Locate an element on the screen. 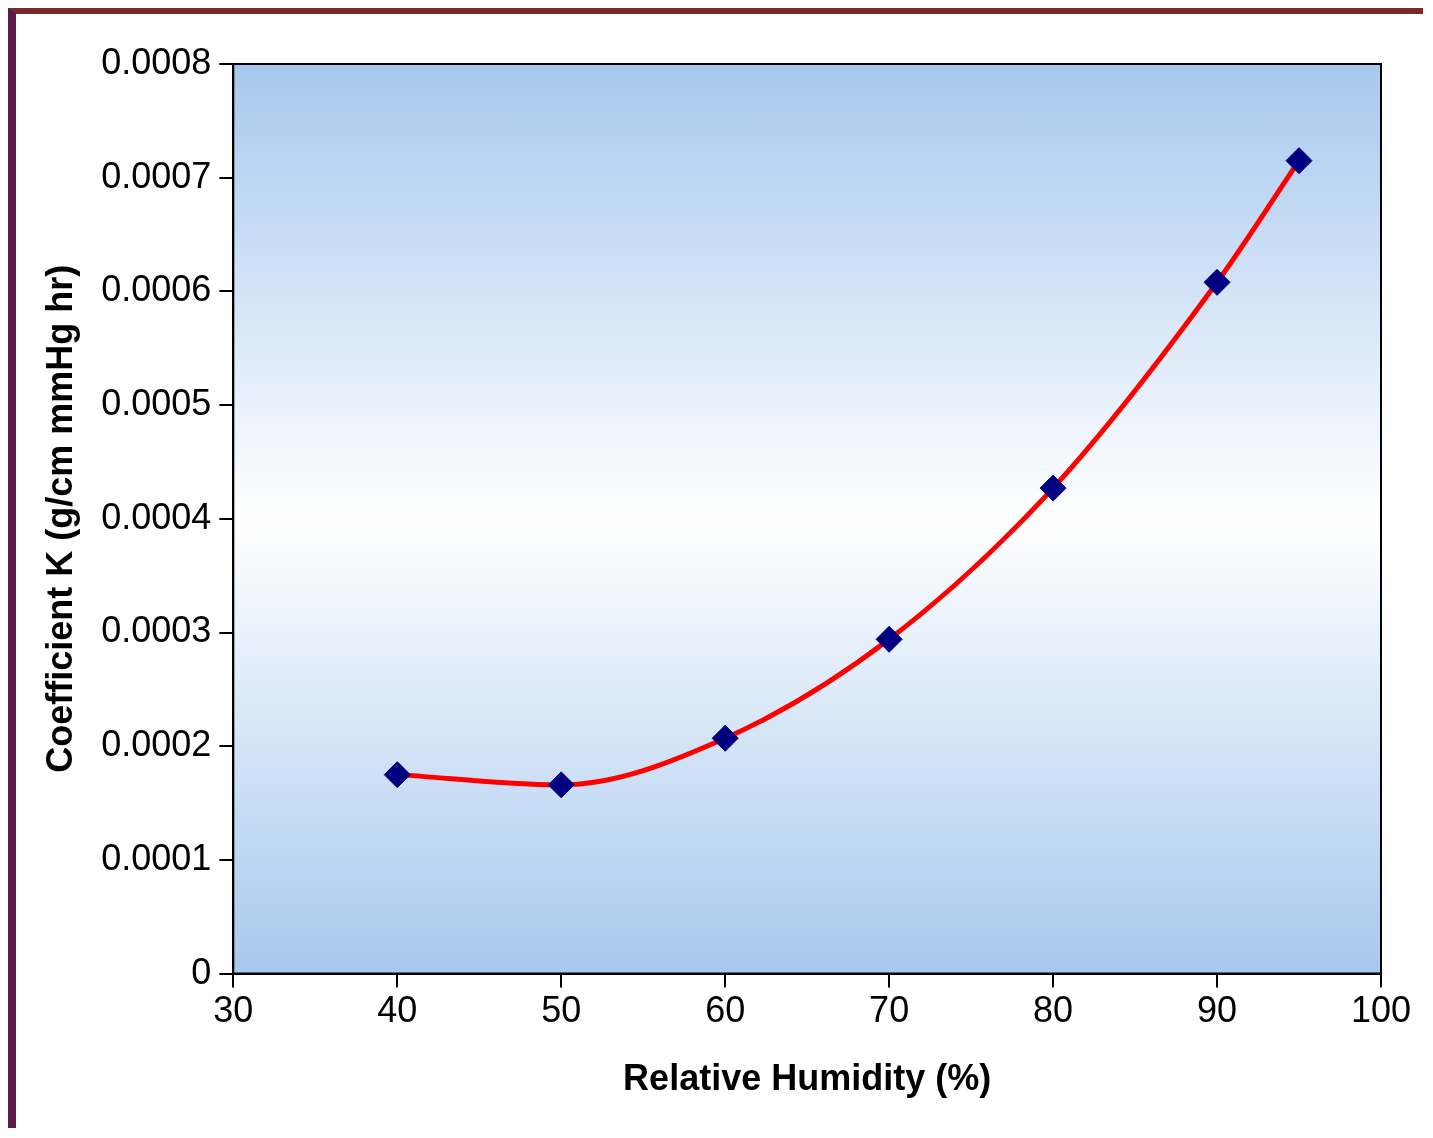  y-tick-label: 0.0001 is located at coordinates (156, 857).